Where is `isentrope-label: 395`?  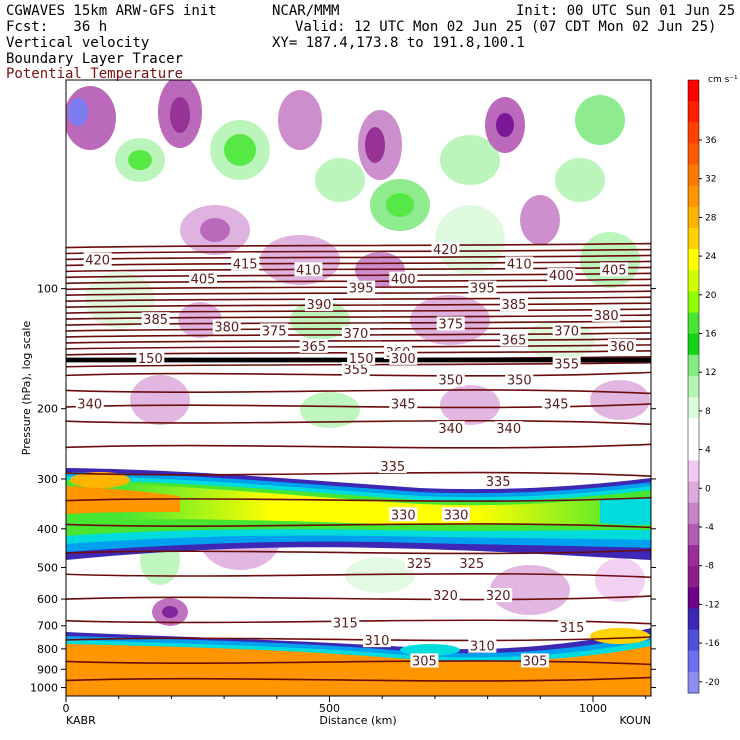 isentrope-label: 395 is located at coordinates (361, 289).